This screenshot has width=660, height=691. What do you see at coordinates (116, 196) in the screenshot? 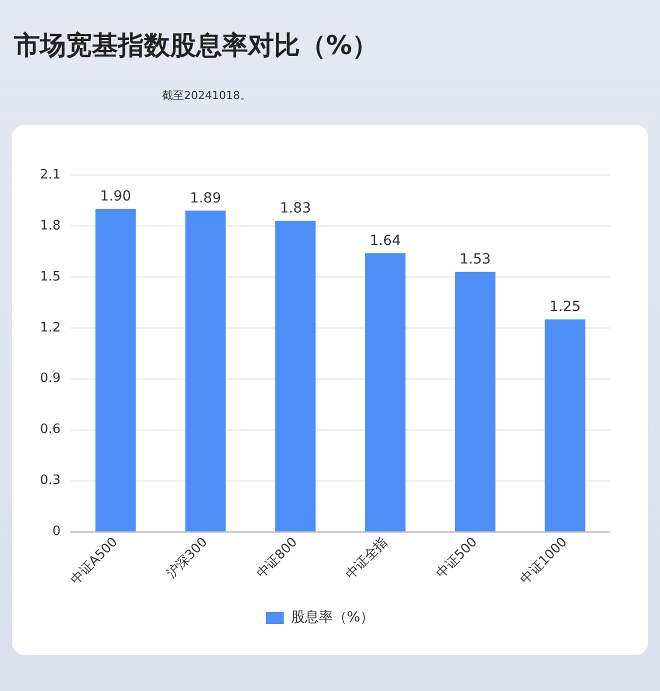
I see `data-label: 1.90` at bounding box center [116, 196].